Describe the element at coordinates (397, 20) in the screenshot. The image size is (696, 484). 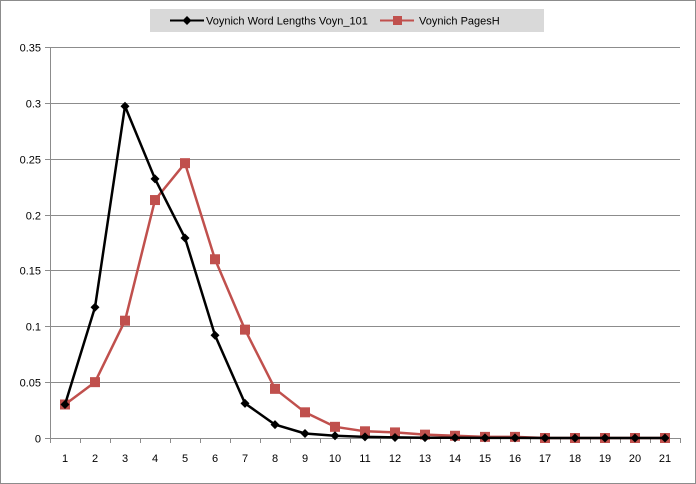
I see `legend-square-icon` at that location.